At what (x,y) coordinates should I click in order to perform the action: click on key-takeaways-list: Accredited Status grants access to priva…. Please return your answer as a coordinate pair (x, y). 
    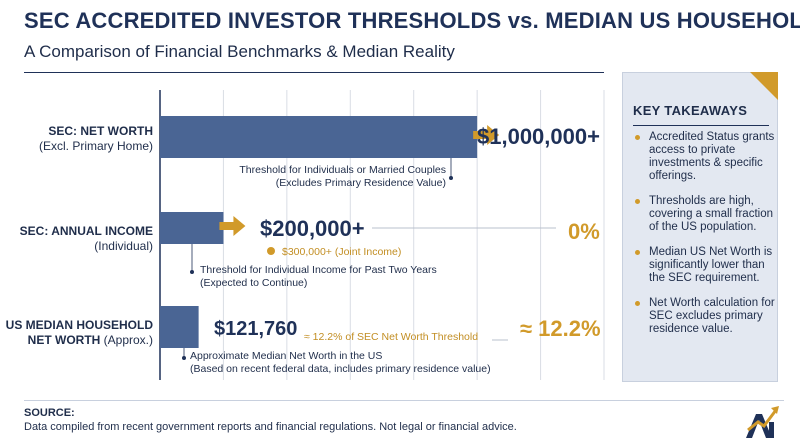
    Looking at the image, I should click on (705, 239).